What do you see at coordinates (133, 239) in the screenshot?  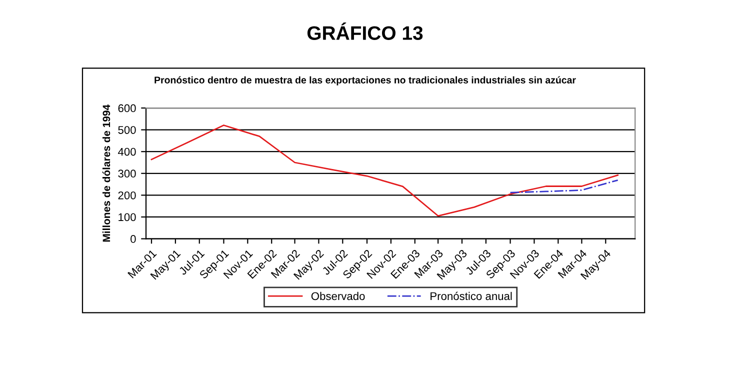 I see `y-tick-label: 0` at bounding box center [133, 239].